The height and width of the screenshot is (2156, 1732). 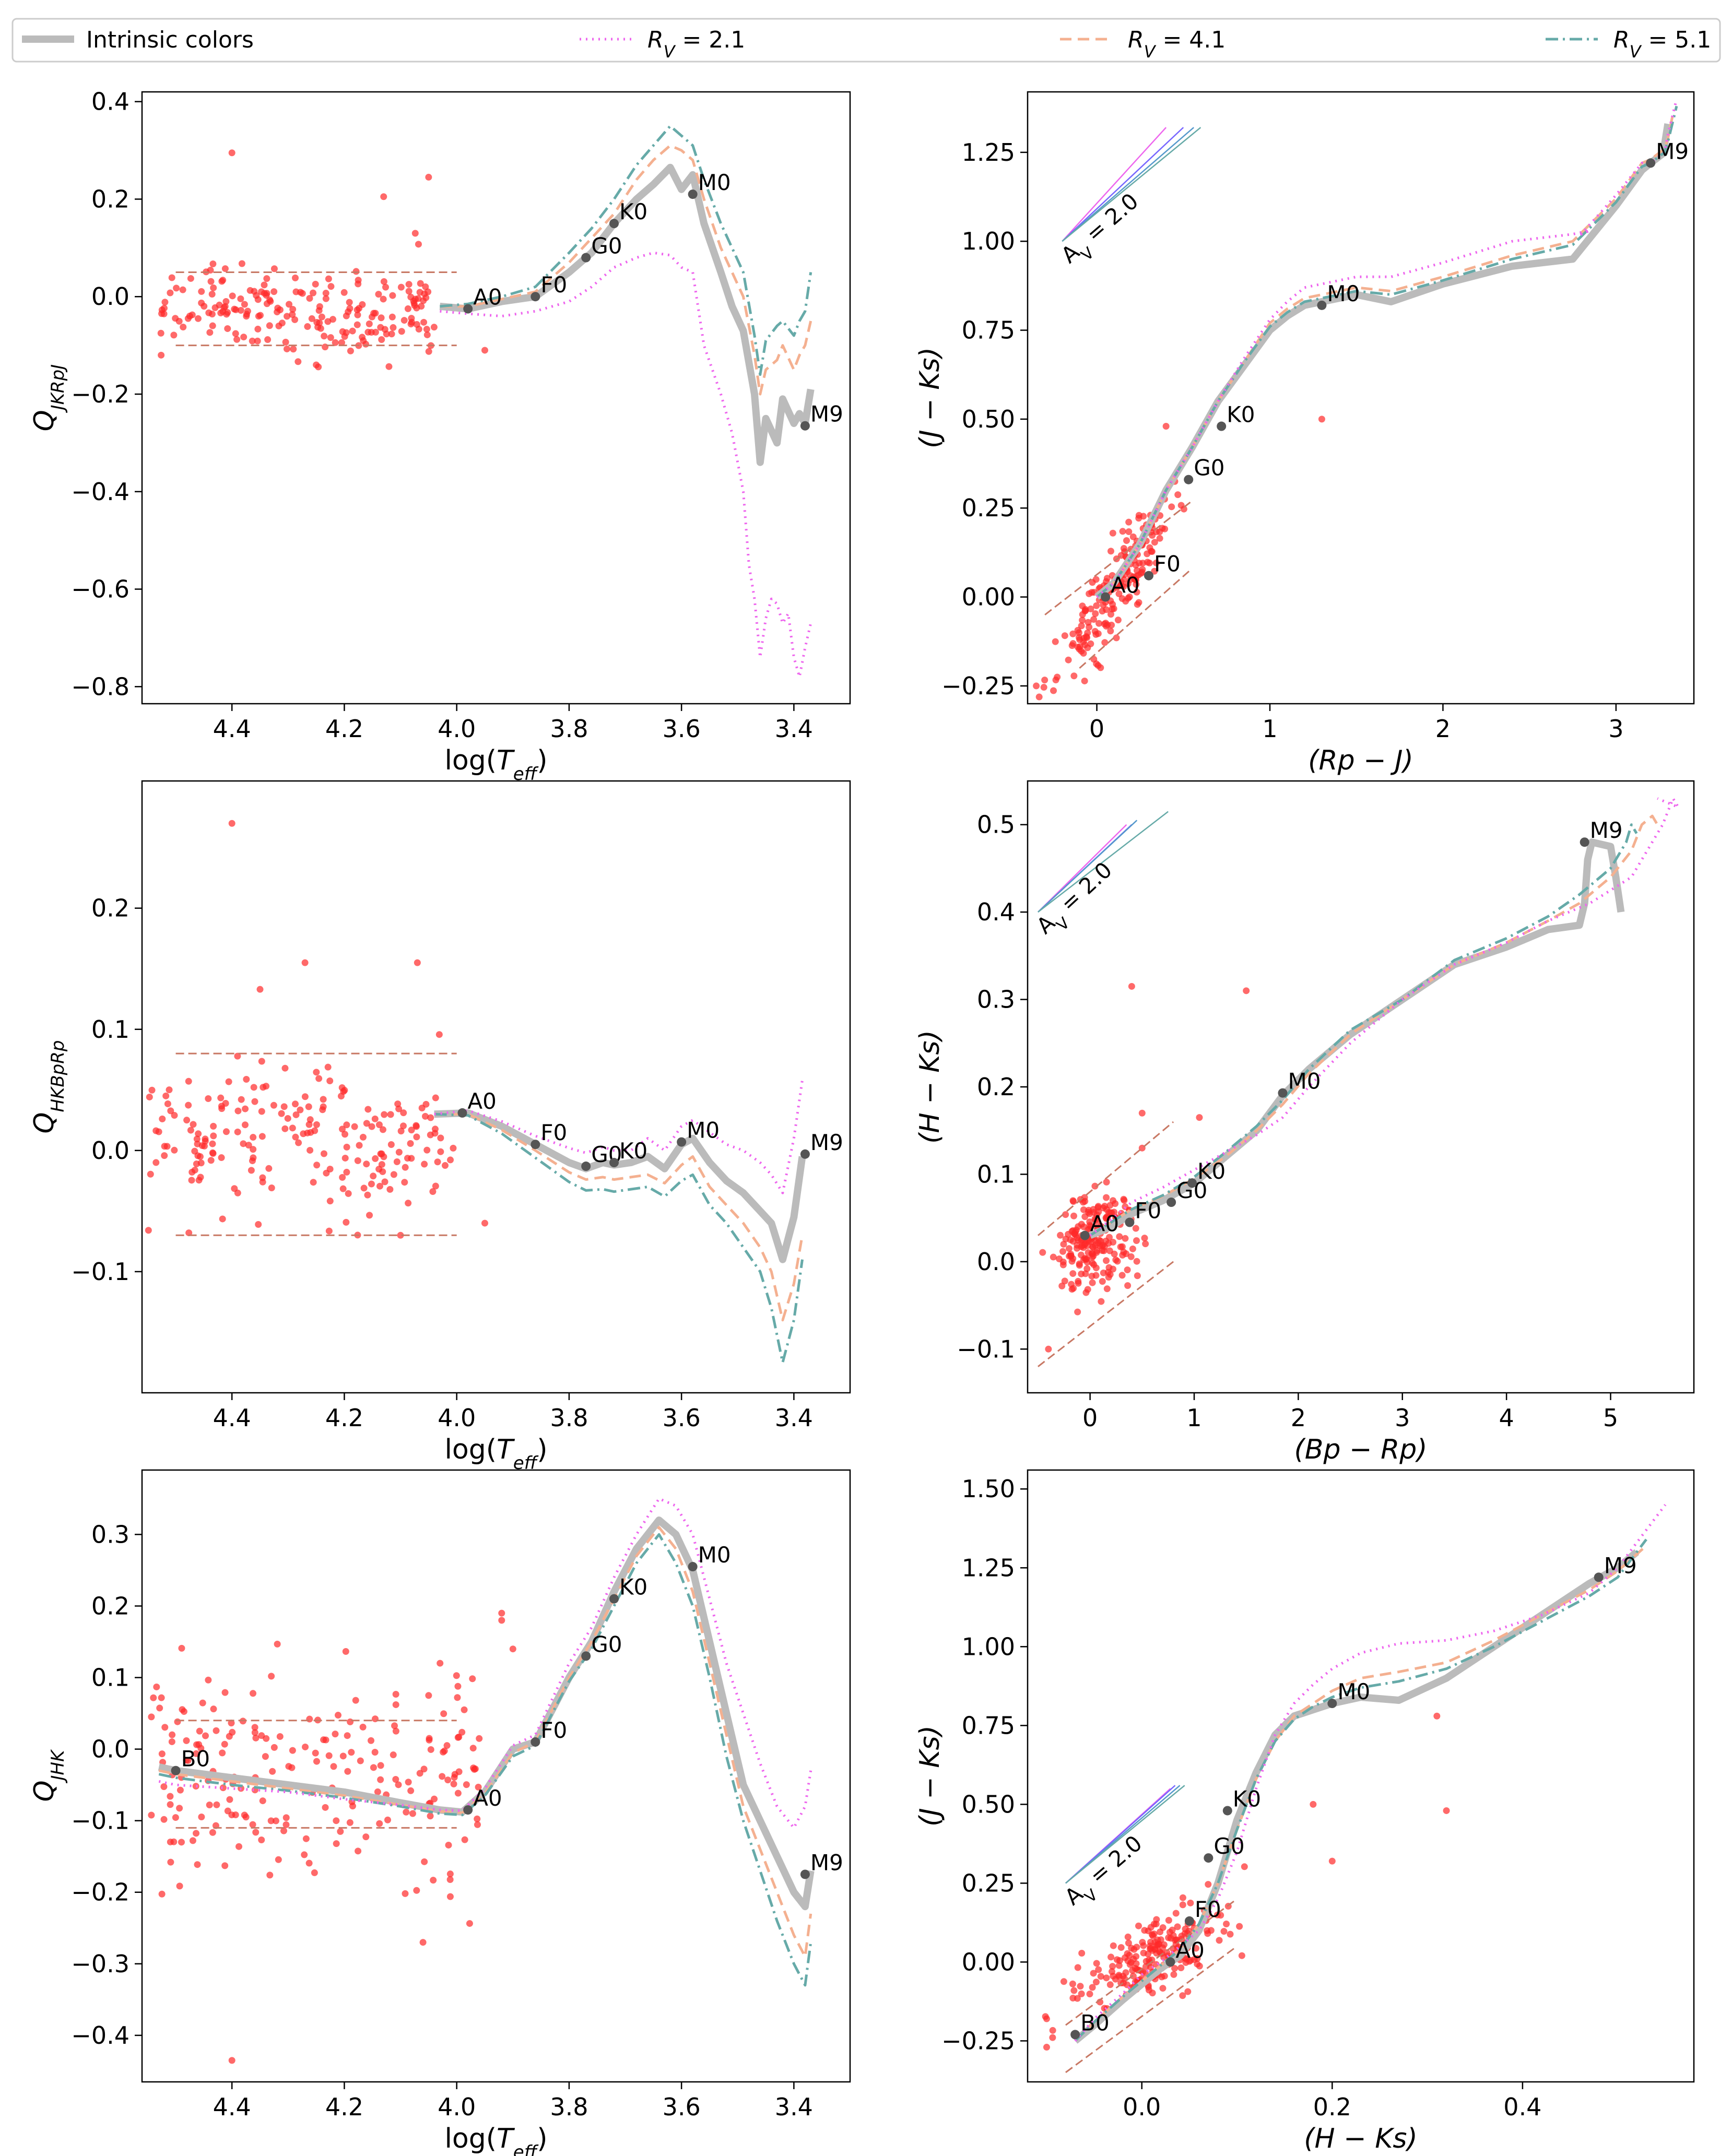 What do you see at coordinates (100, 1964) in the screenshot?
I see `y-tick-label-p5: −0.3` at bounding box center [100, 1964].